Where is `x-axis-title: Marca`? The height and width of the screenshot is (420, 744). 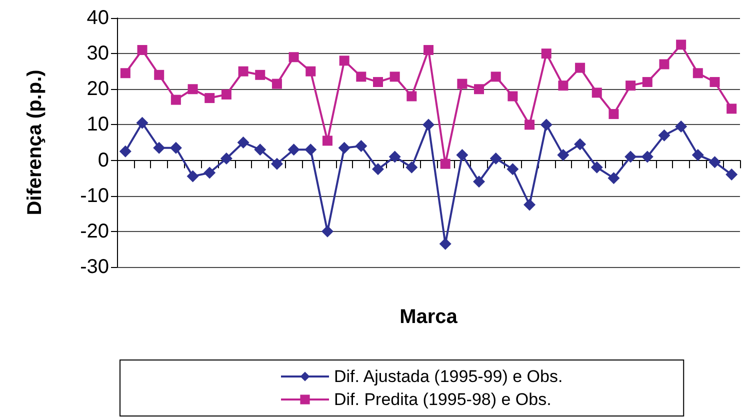 x-axis-title: Marca is located at coordinates (429, 317).